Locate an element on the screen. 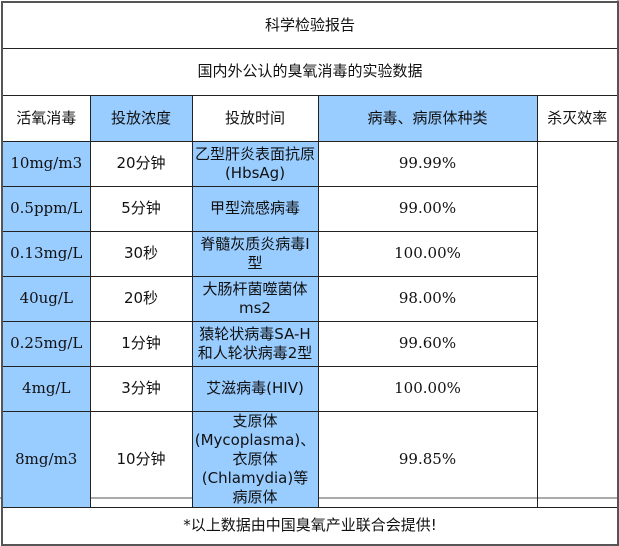 This screenshot has height=546, width=619. cell-efficiency: 98.00% is located at coordinates (427, 298).